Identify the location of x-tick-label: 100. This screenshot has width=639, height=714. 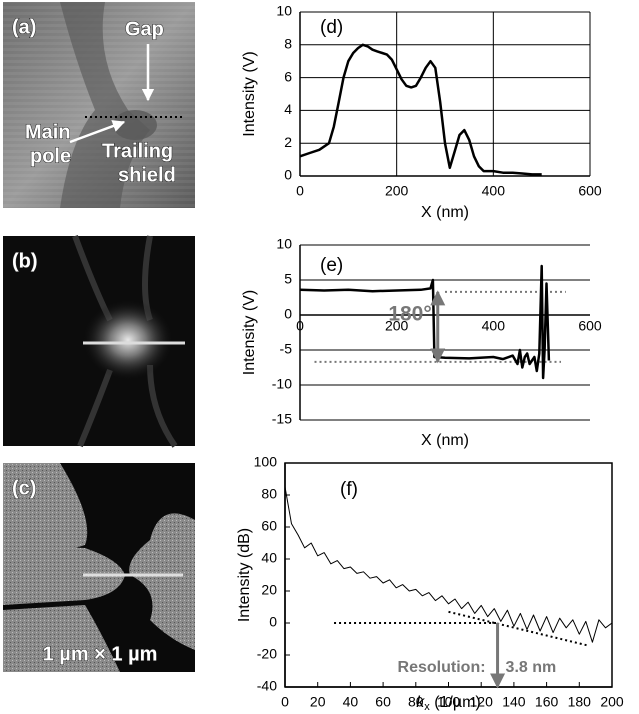
(449, 702).